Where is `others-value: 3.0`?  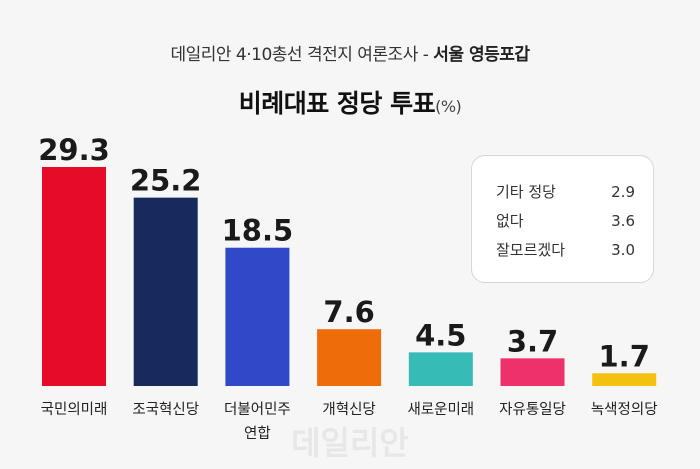
others-value: 3.0 is located at coordinates (623, 250).